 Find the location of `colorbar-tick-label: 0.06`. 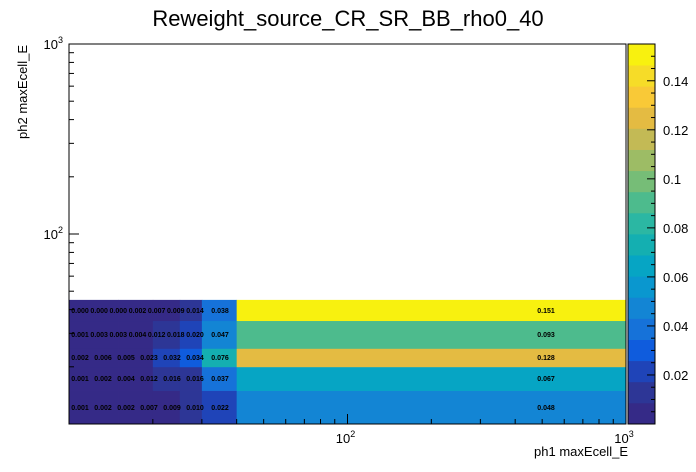

colorbar-tick-label: 0.06 is located at coordinates (675, 277).